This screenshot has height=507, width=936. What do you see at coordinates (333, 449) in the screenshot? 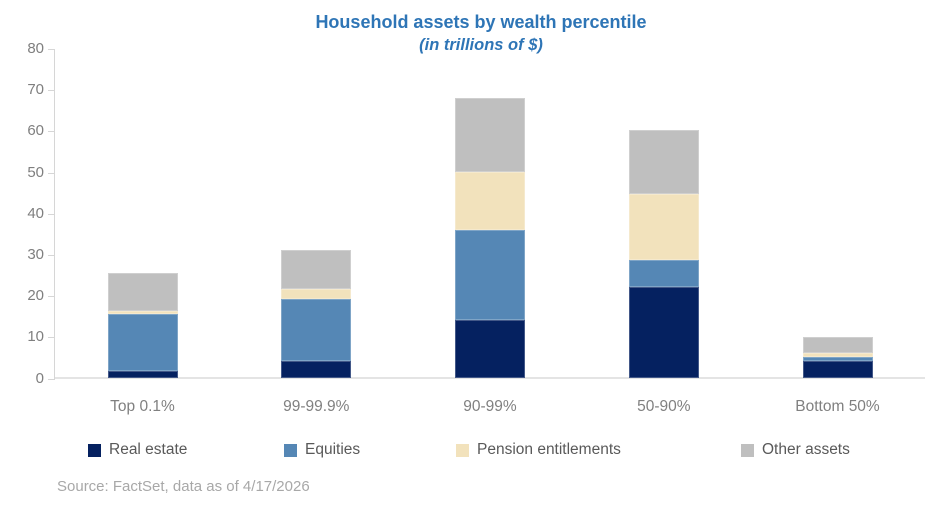
I see `legend-label: Equities` at bounding box center [333, 449].